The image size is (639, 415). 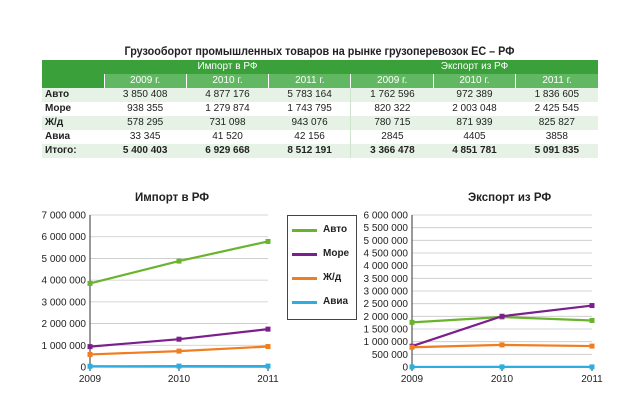 I want to click on table-cell: 42 156, so click(x=309, y=137).